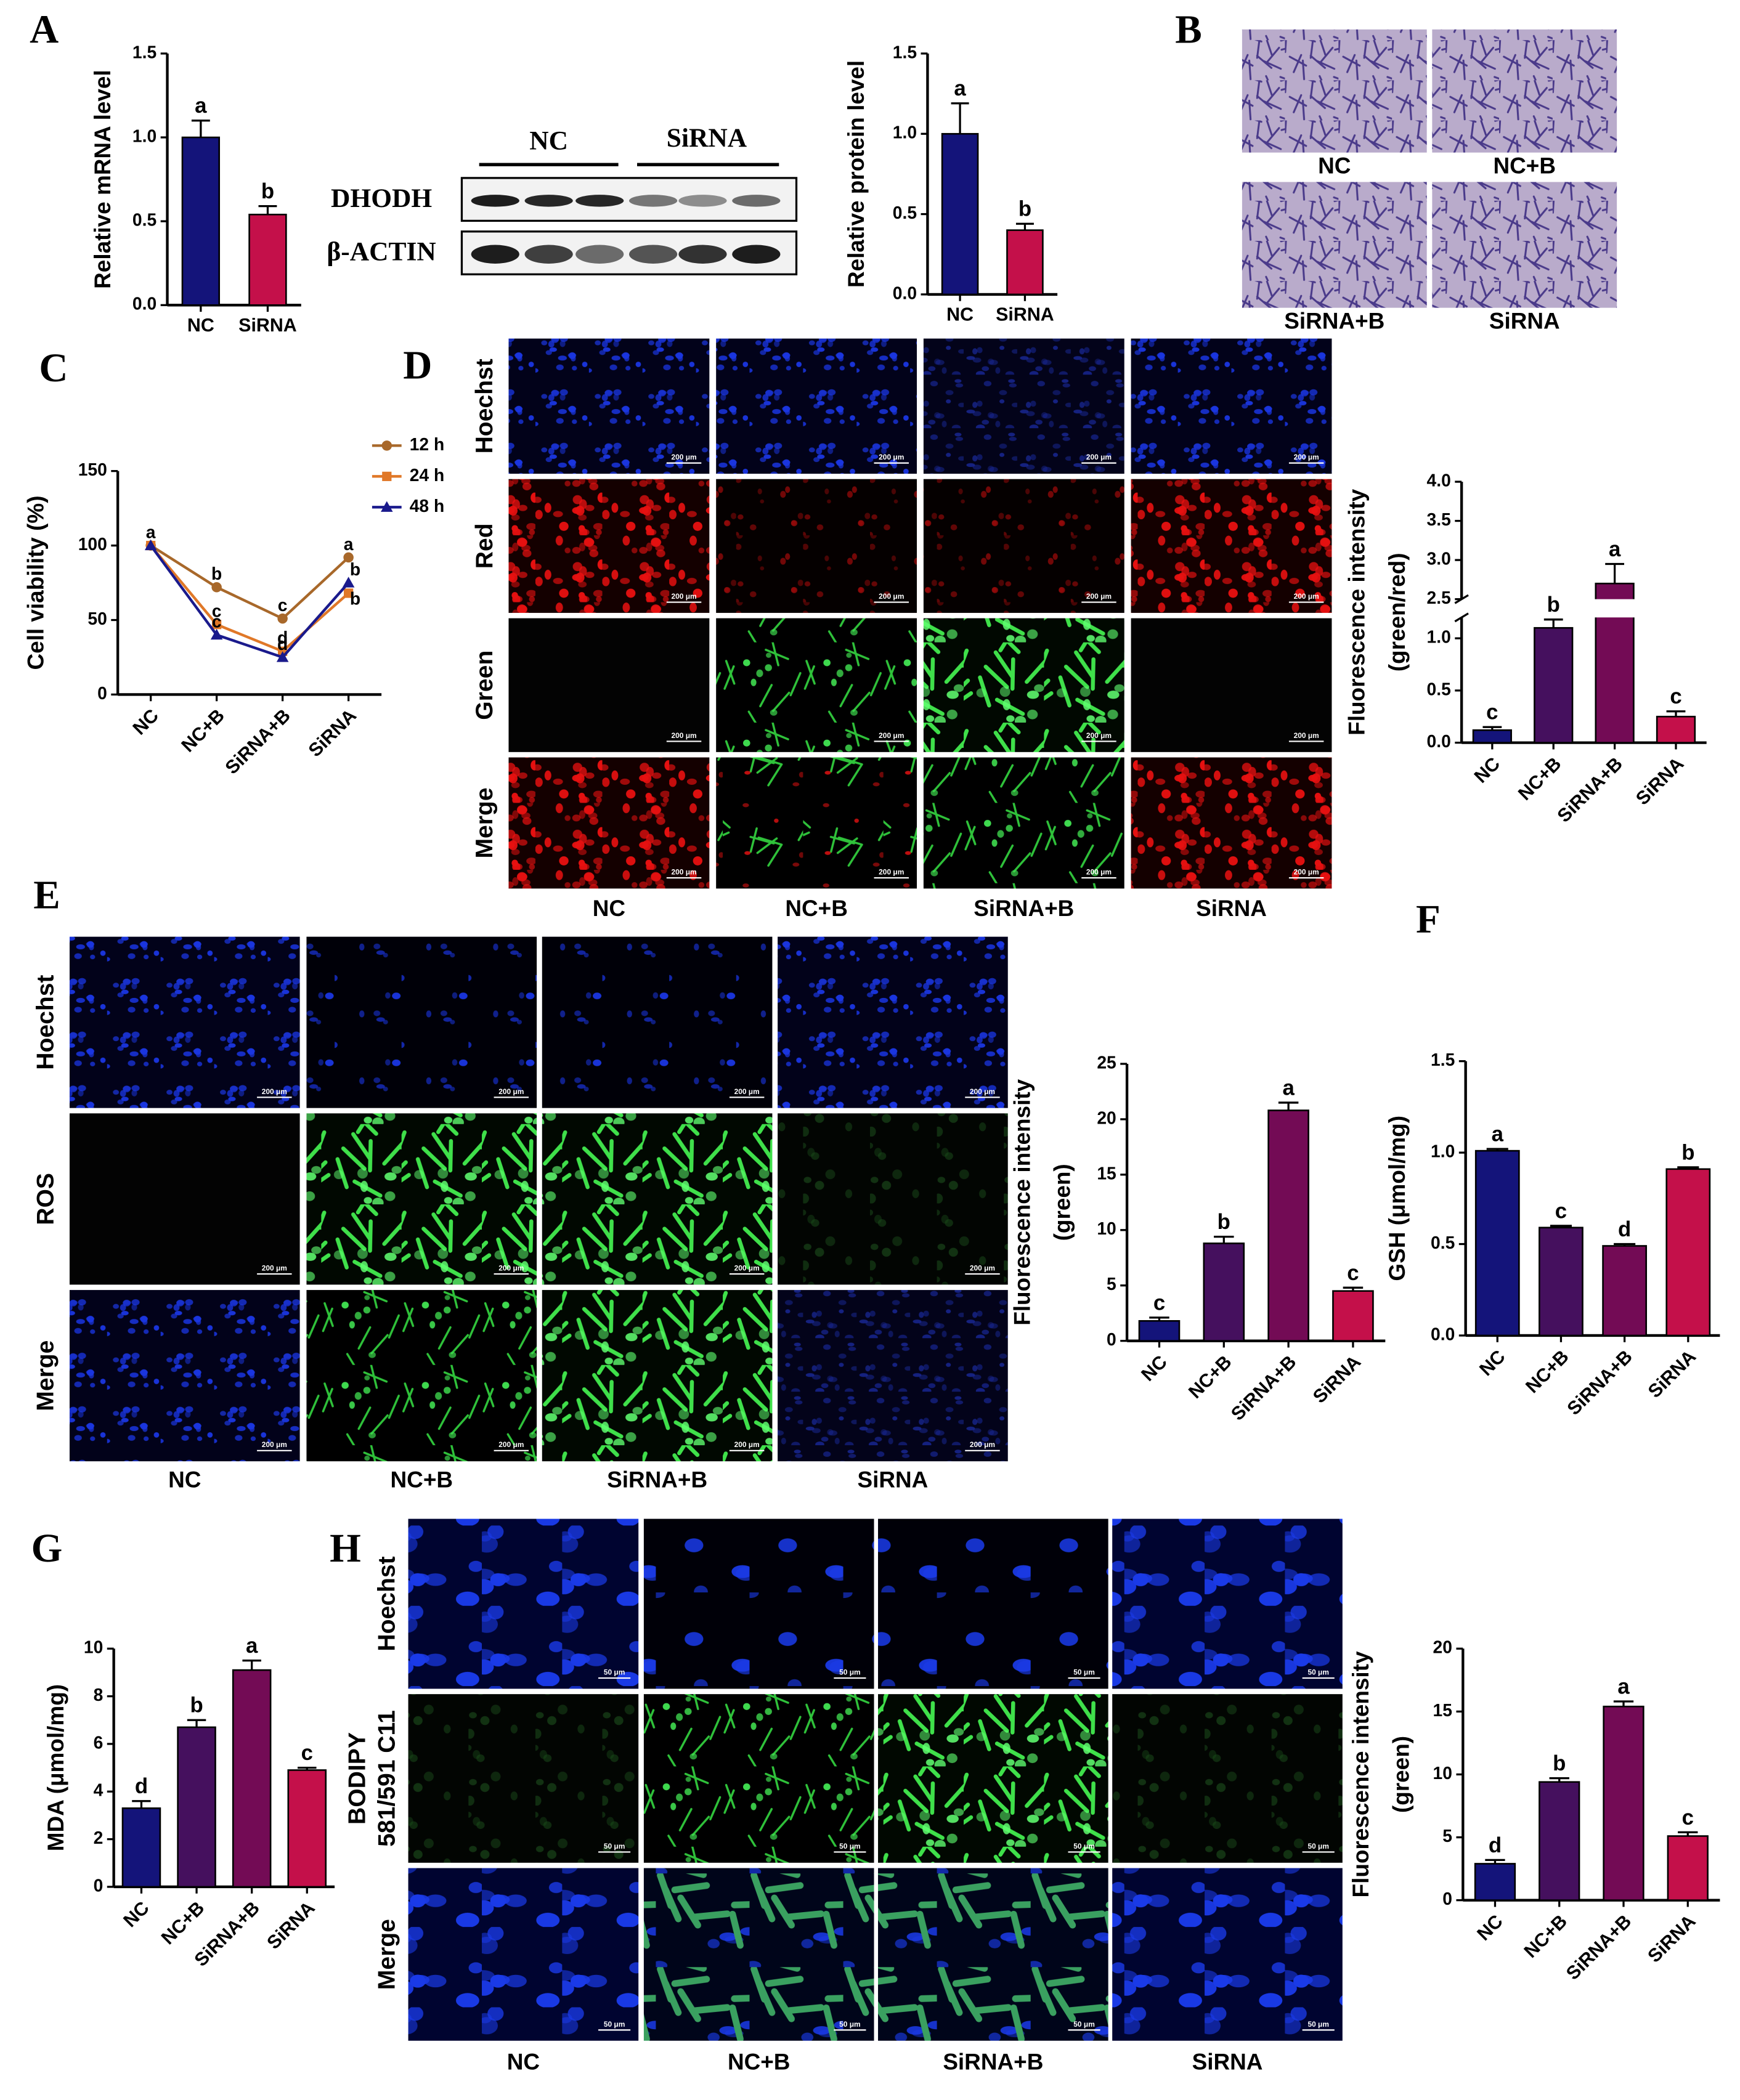 This screenshot has height=2100, width=1740. I want to click on column-label: NC+B, so click(422, 1480).